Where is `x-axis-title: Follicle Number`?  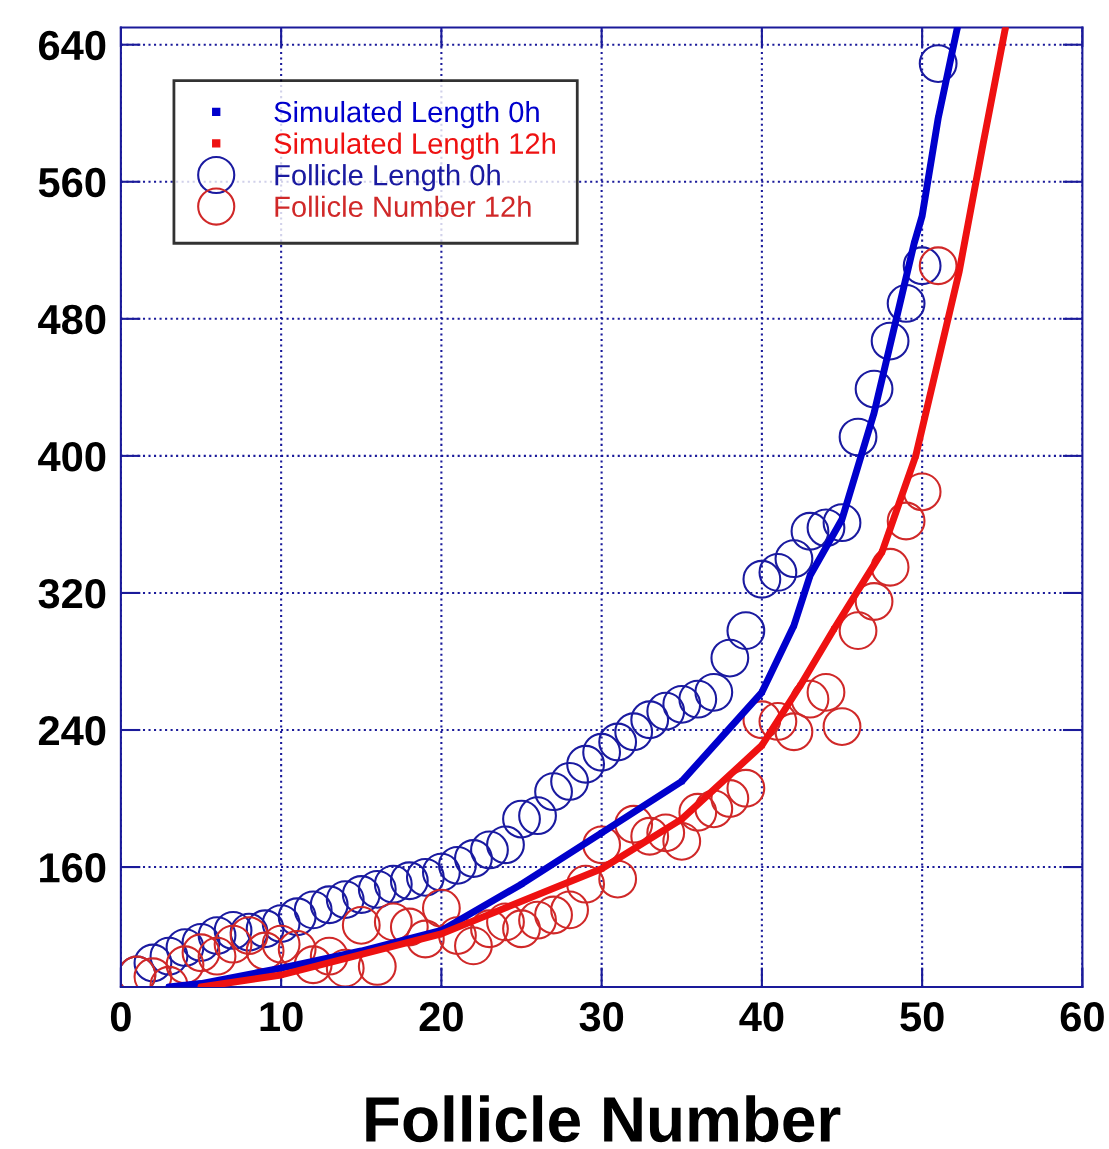
x-axis-title: Follicle Number is located at coordinates (603, 1119).